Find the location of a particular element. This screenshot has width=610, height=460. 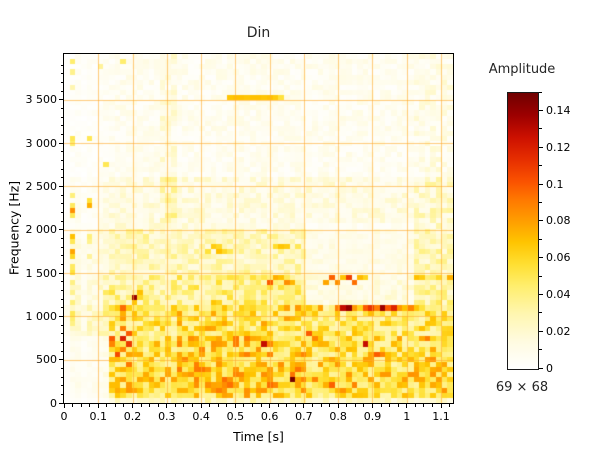

y-tick-label: 0 is located at coordinates (53, 403).